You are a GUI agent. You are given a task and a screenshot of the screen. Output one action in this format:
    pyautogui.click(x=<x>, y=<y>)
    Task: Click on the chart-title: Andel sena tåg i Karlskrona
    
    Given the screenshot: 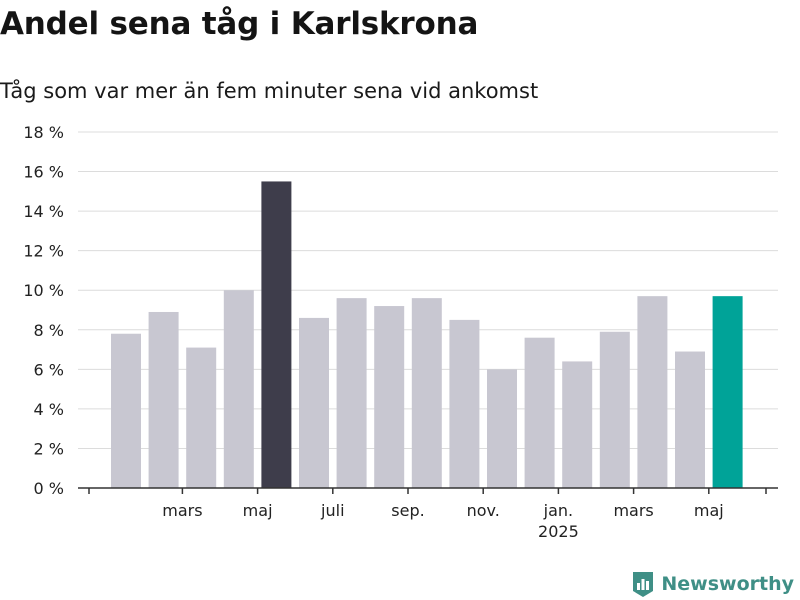 What is the action you would take?
    pyautogui.click(x=239, y=24)
    